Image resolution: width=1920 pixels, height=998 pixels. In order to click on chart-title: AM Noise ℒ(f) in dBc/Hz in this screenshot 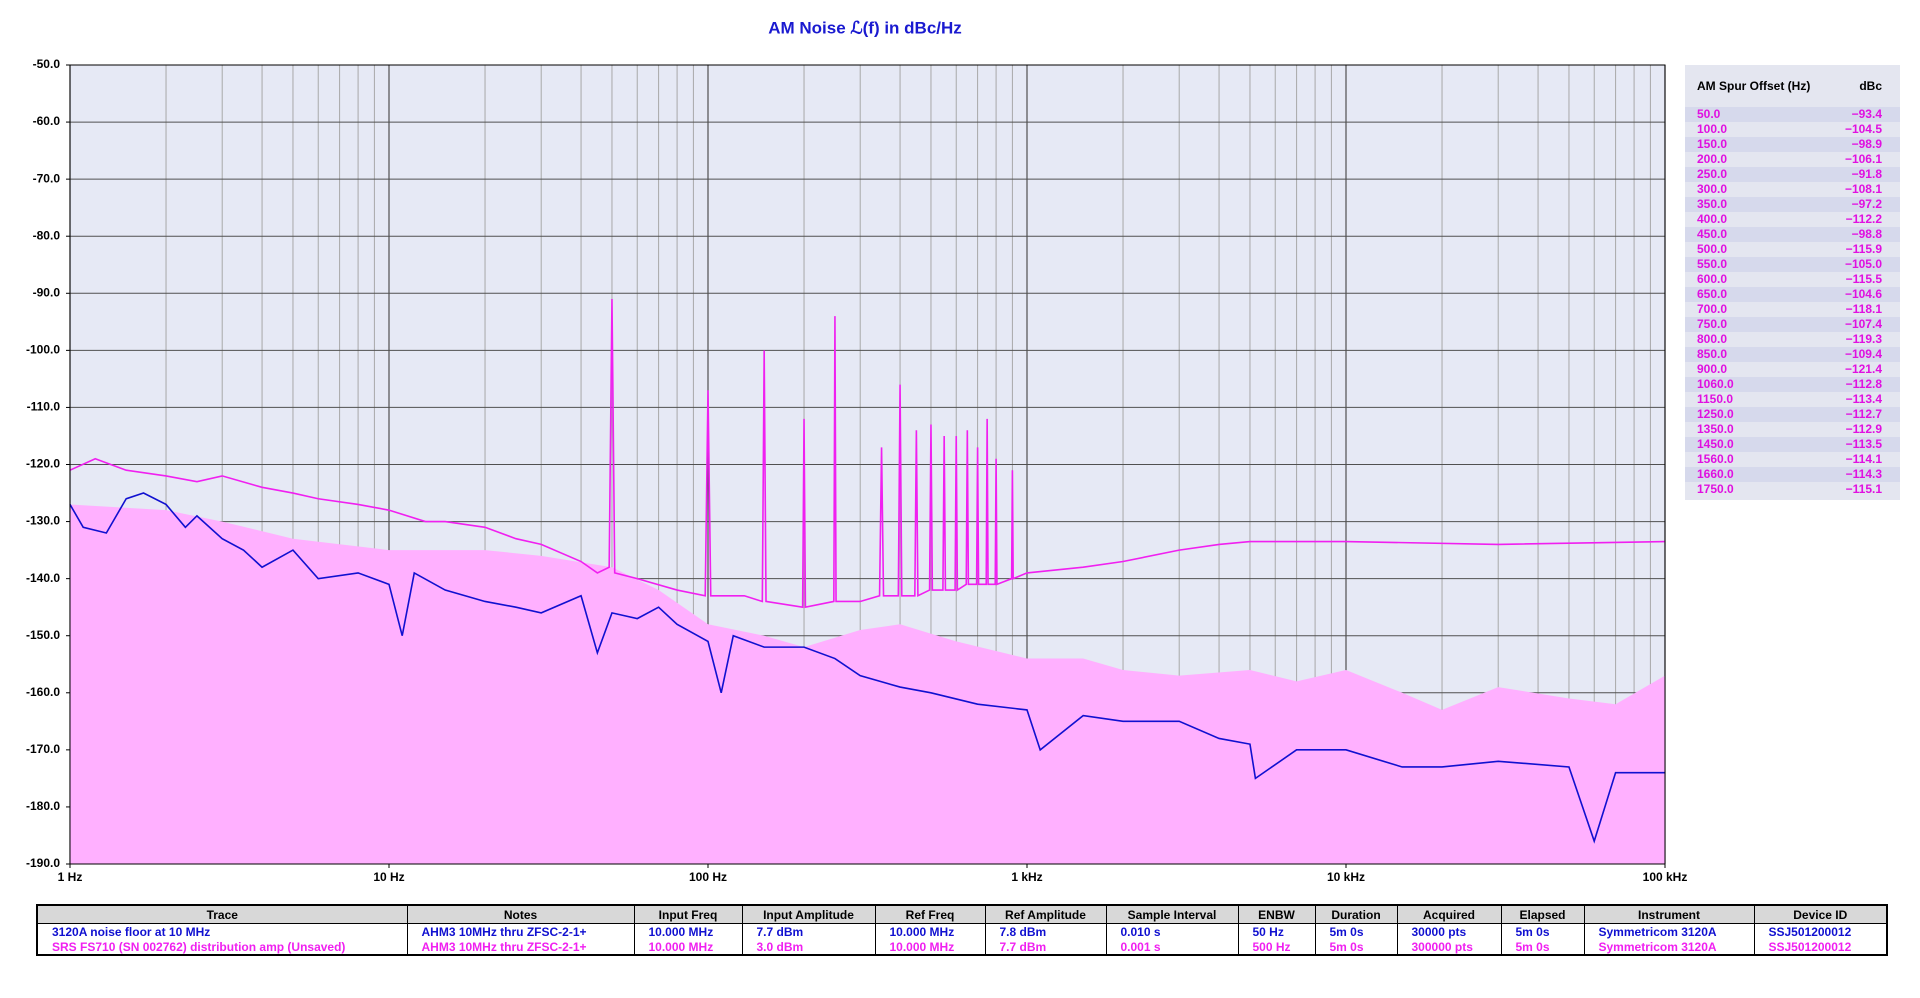, I will do `click(865, 27)`.